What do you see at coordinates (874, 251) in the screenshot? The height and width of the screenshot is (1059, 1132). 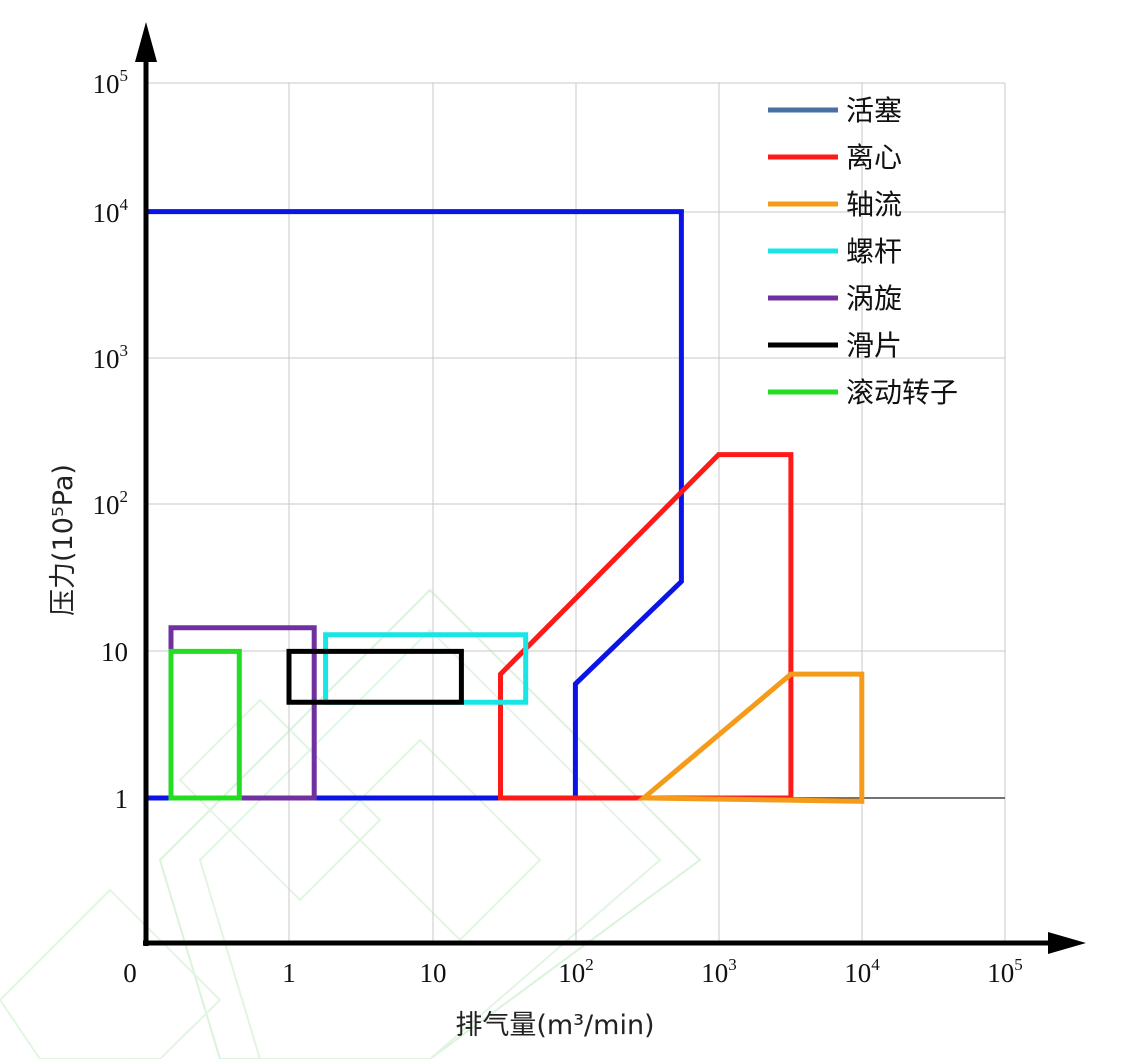 I see `legend-label: 螺杆` at bounding box center [874, 251].